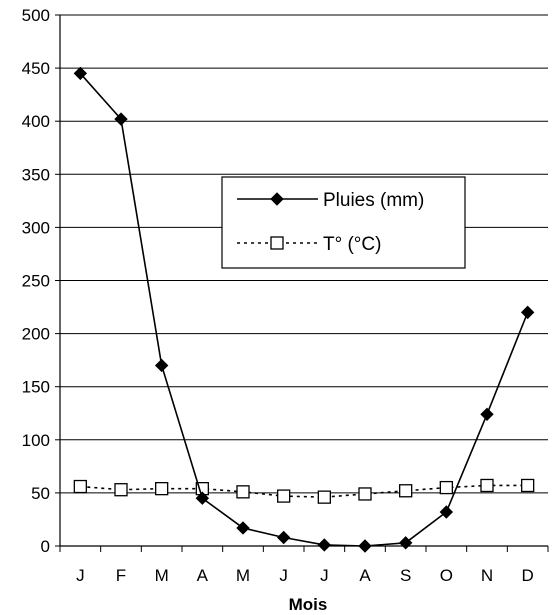 This screenshot has width=555, height=615. Describe the element at coordinates (80, 575) in the screenshot. I see `x-tick-label-0: J` at that location.